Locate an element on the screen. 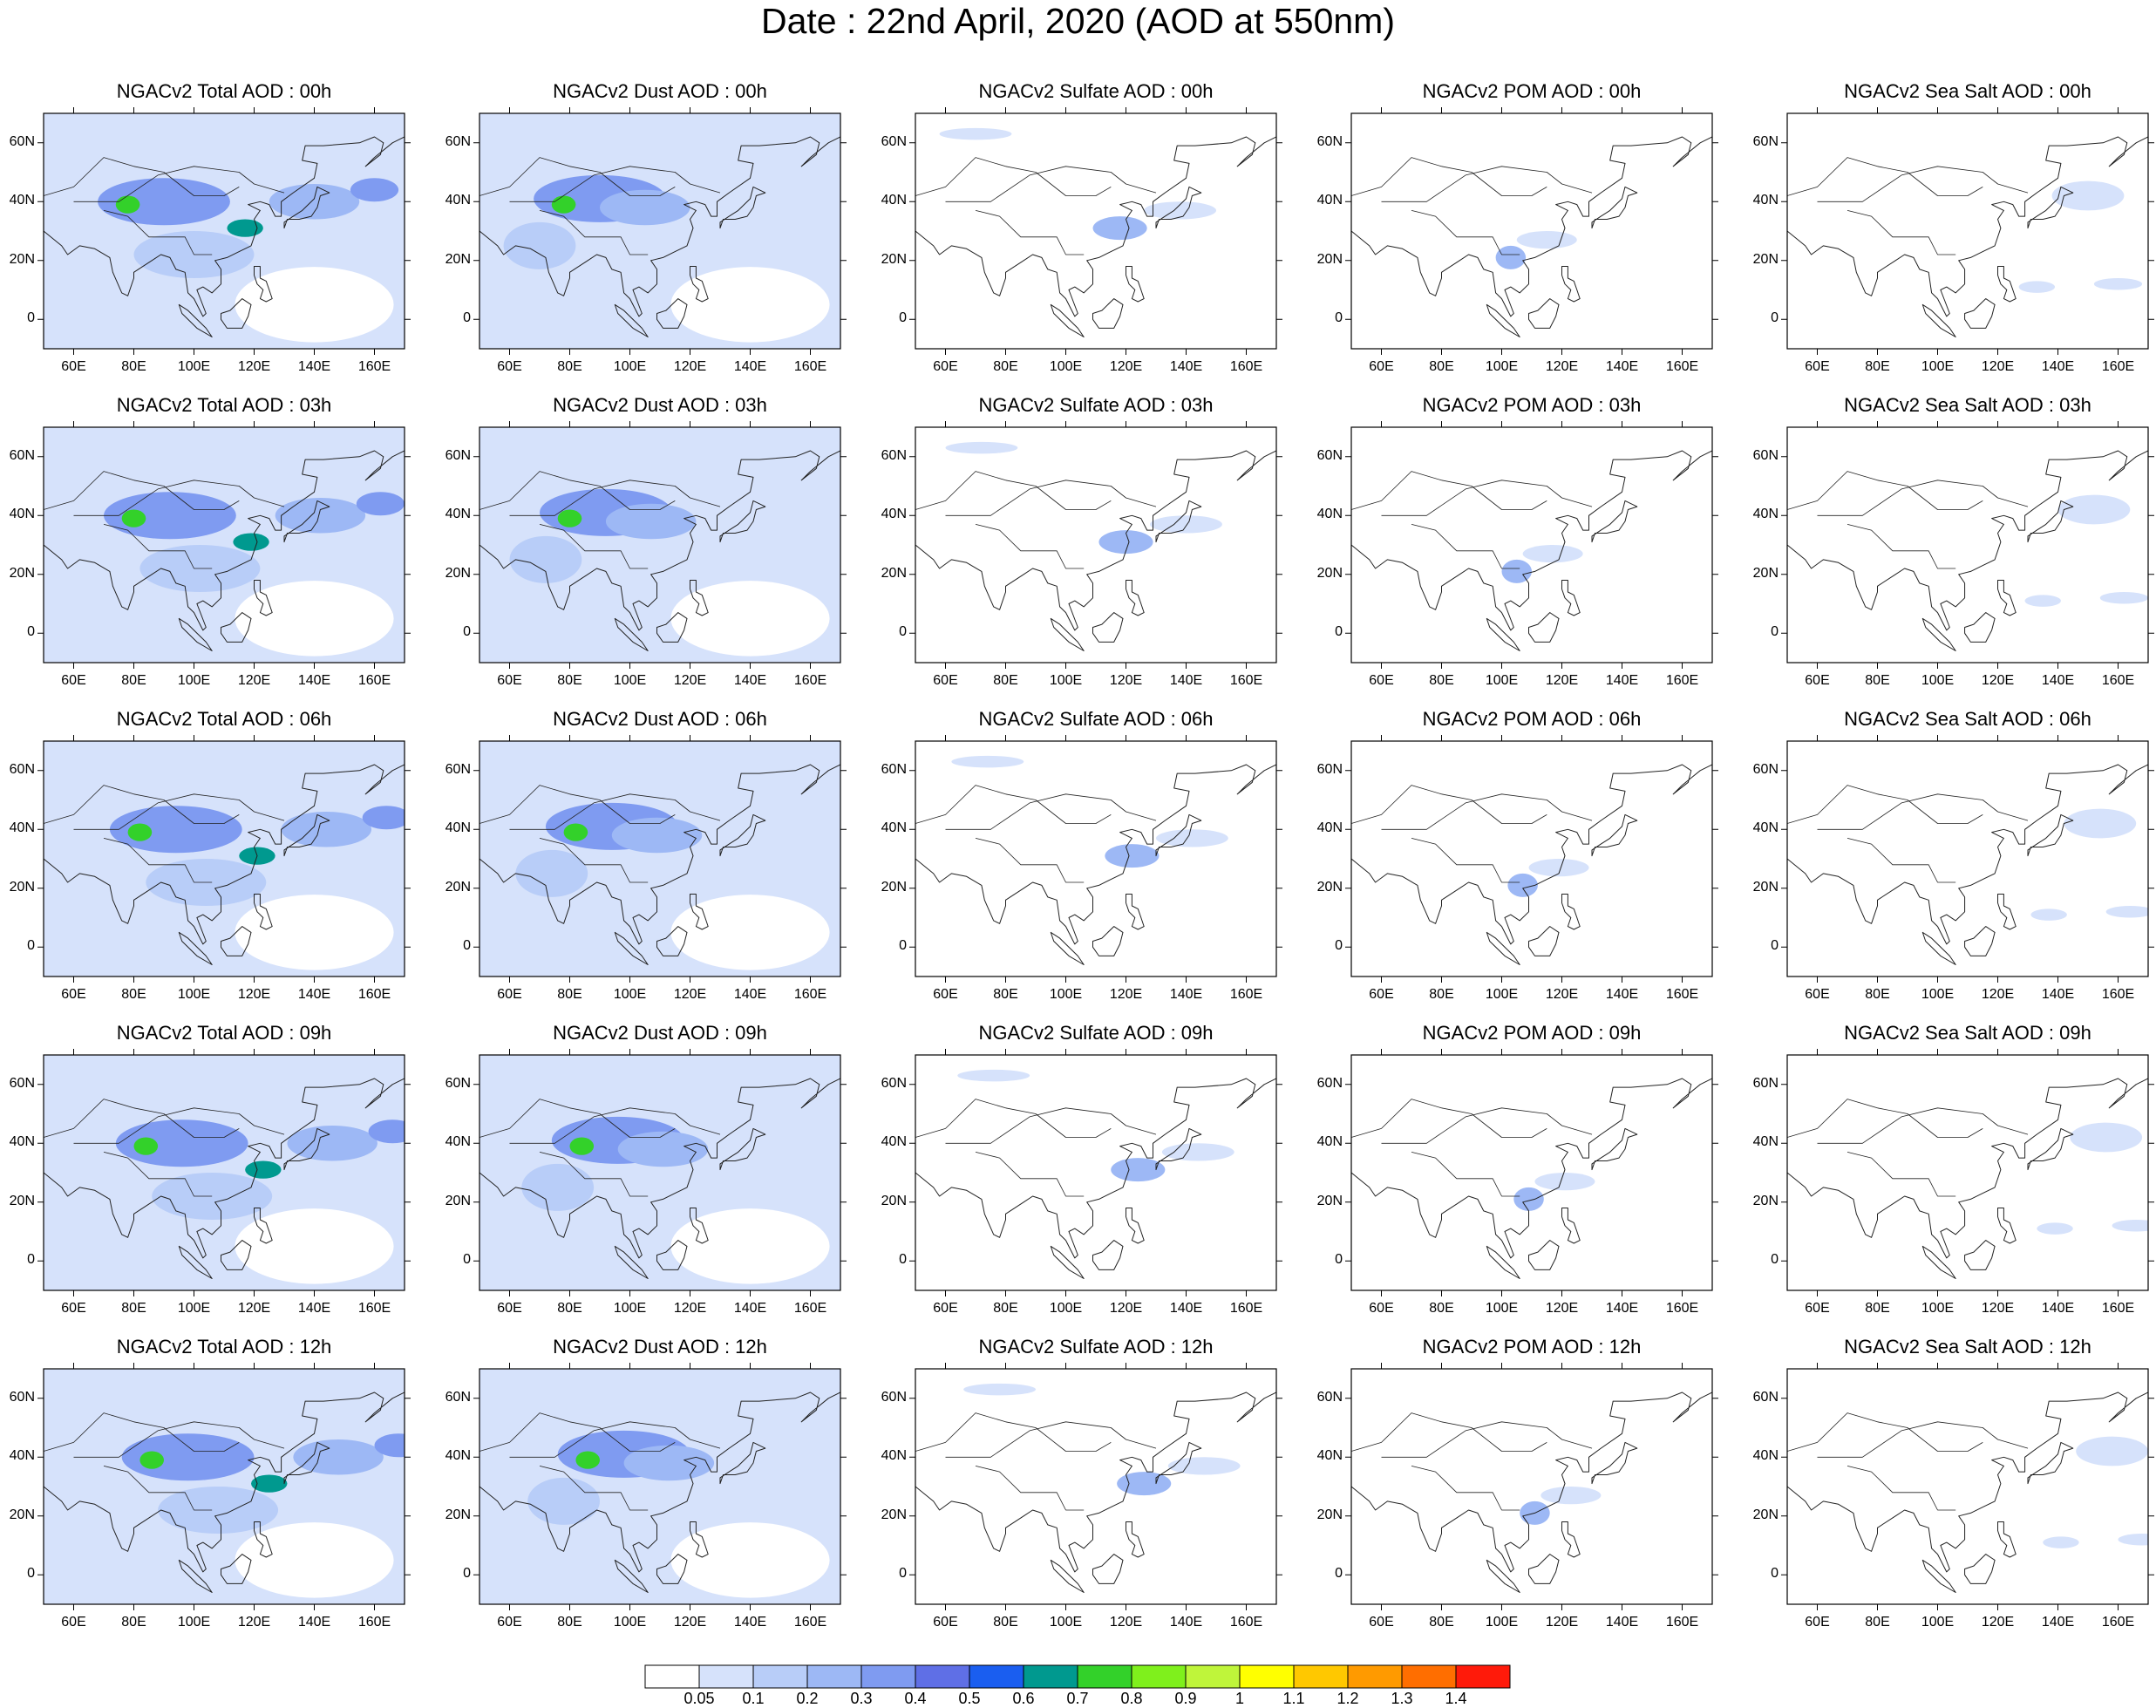 The image size is (2156, 1708). panel-title: NGACv2 Dust AOD : 09h is located at coordinates (659, 1033).